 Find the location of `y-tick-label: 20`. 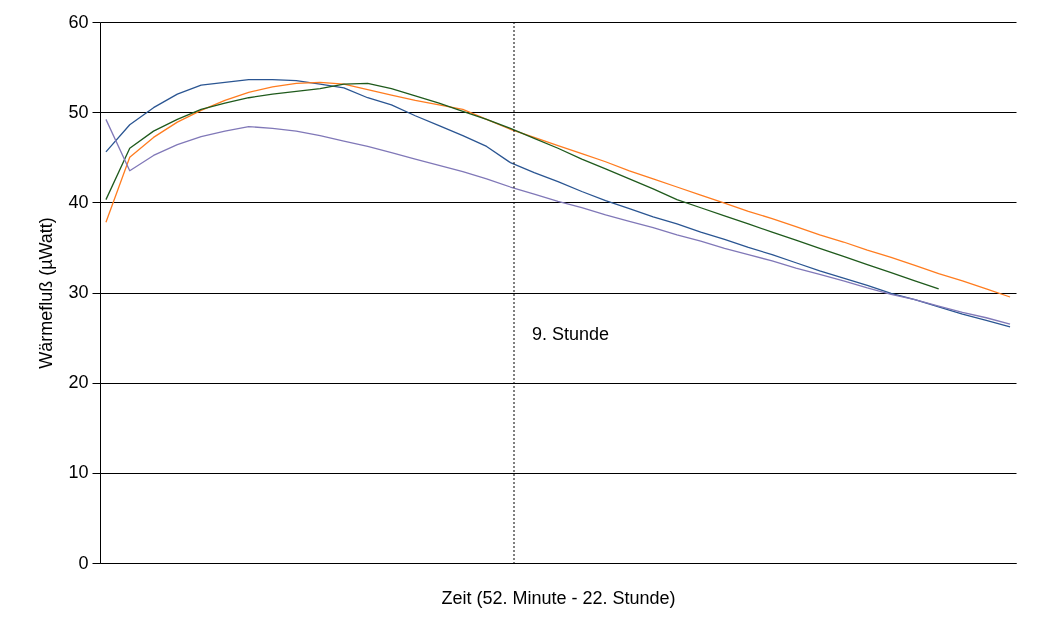

y-tick-label: 20 is located at coordinates (78, 382).